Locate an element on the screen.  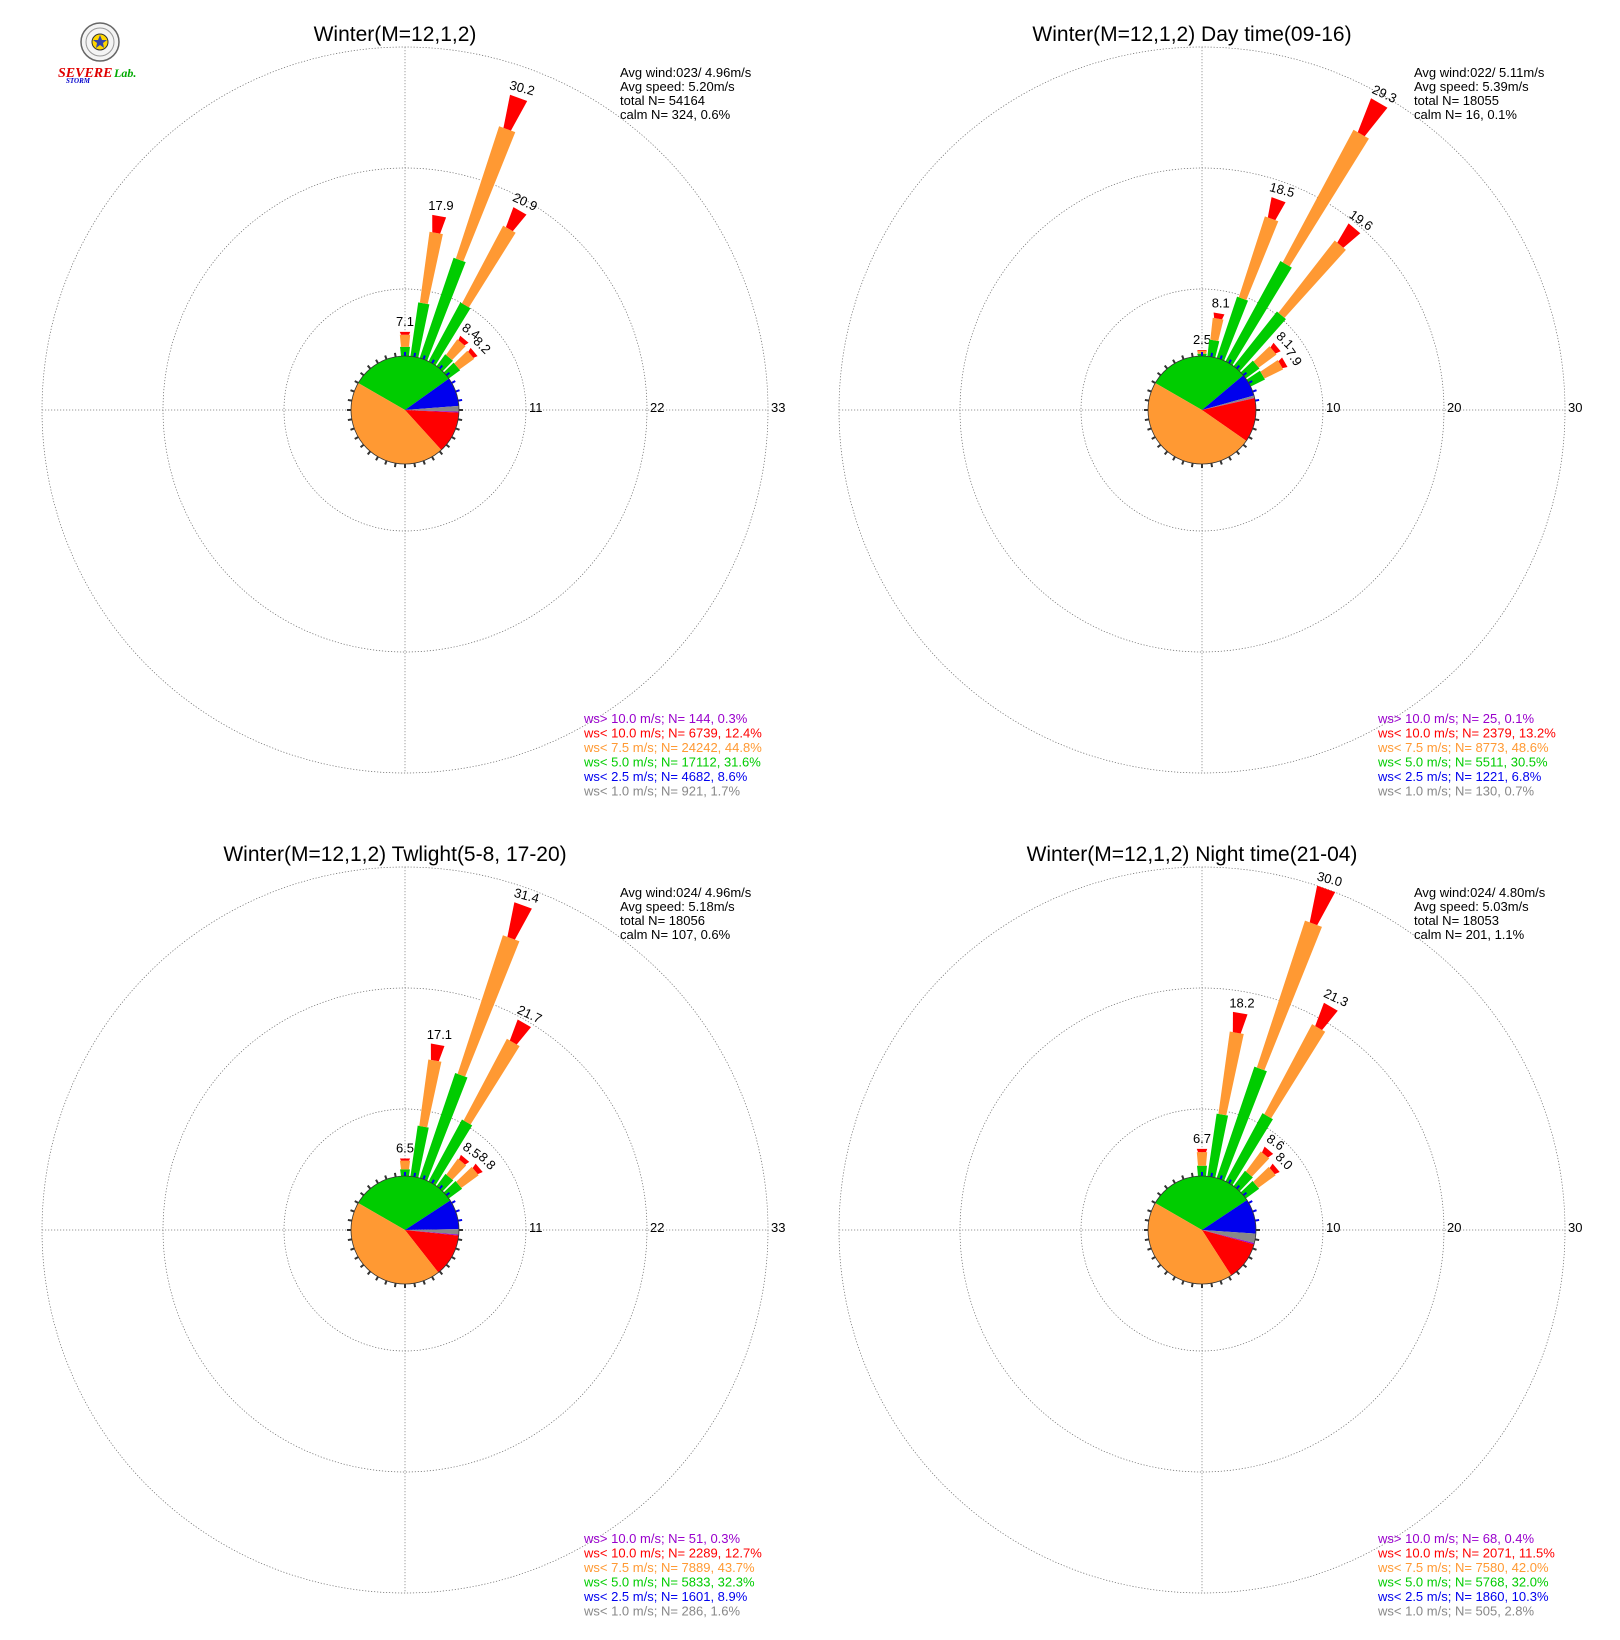
stat-line: total N= 18056 is located at coordinates (662, 920).